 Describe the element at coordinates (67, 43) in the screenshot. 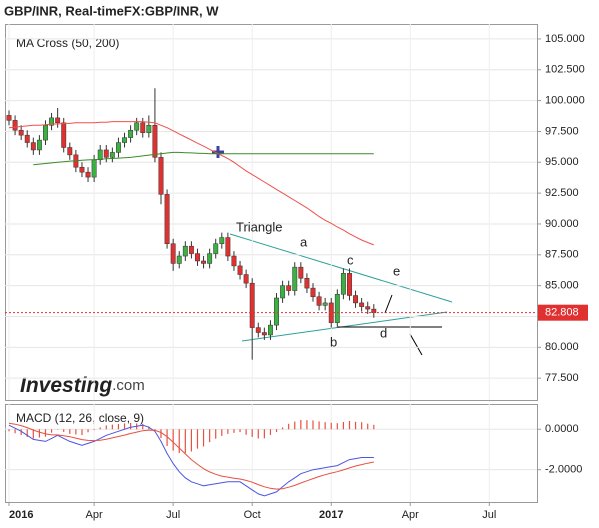

I see `indicator-label: MA Cross (50, 200)` at that location.